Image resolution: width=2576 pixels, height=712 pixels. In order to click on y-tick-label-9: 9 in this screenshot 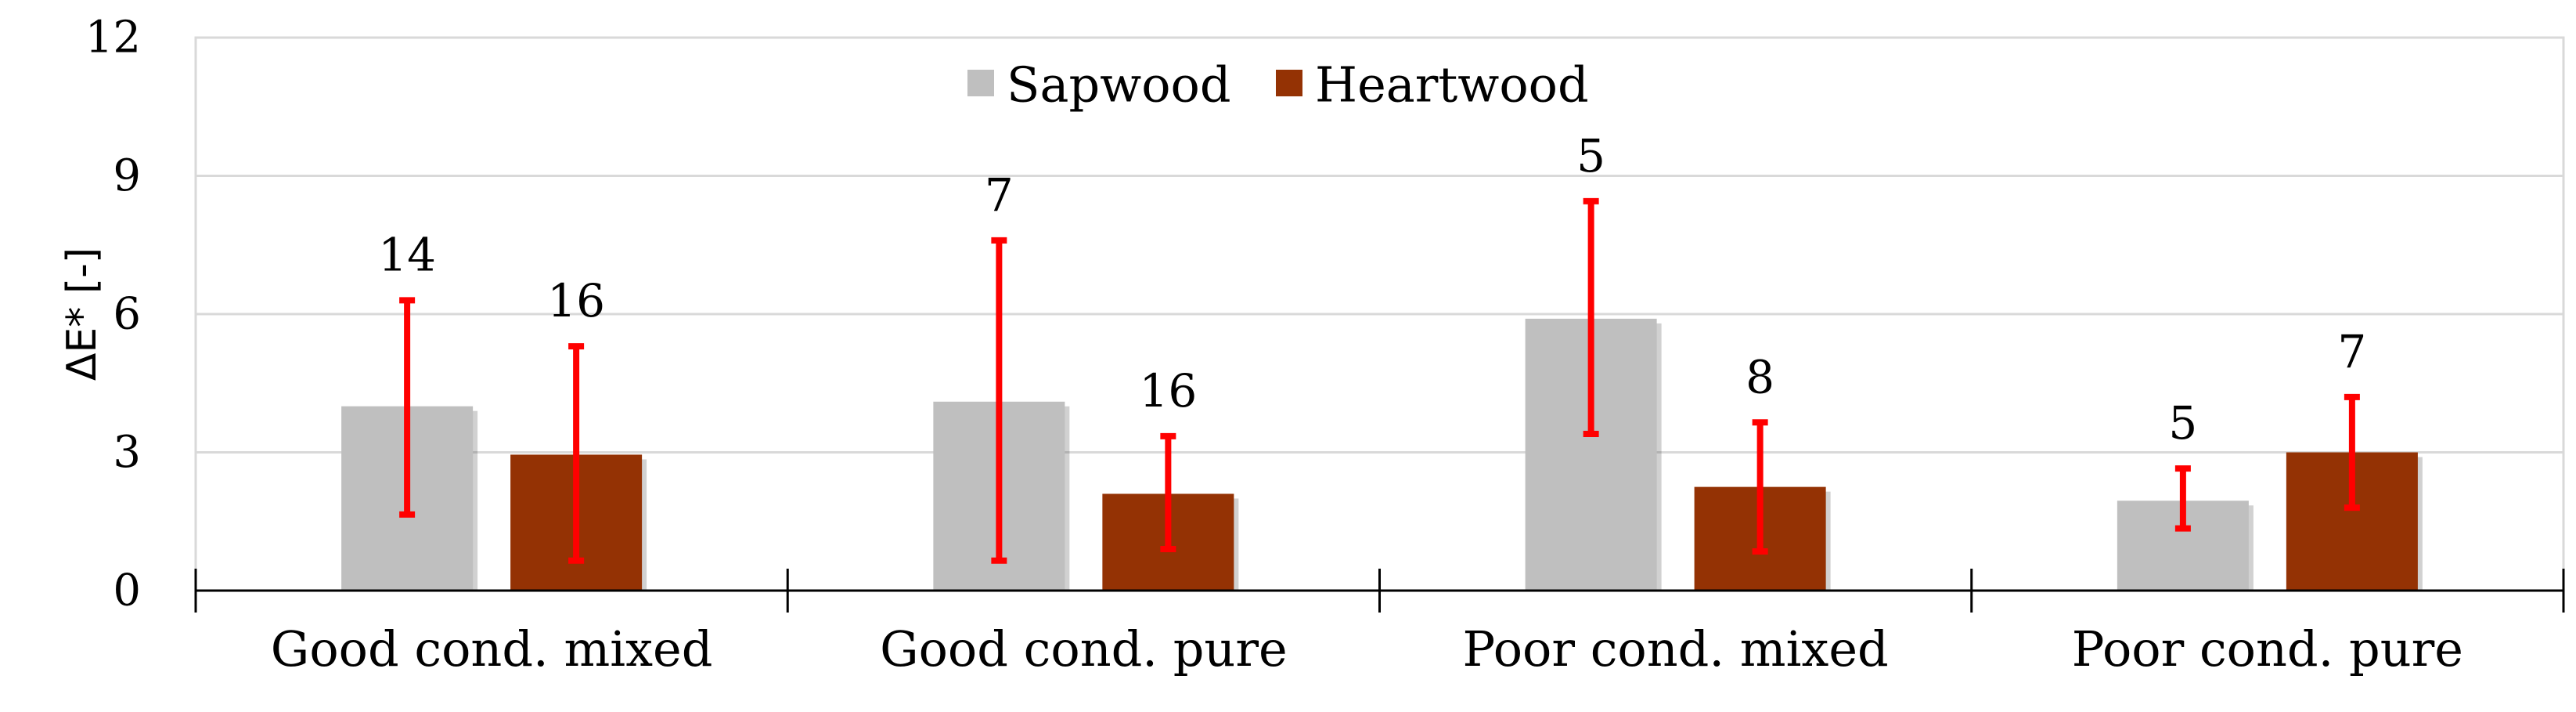, I will do `click(127, 175)`.